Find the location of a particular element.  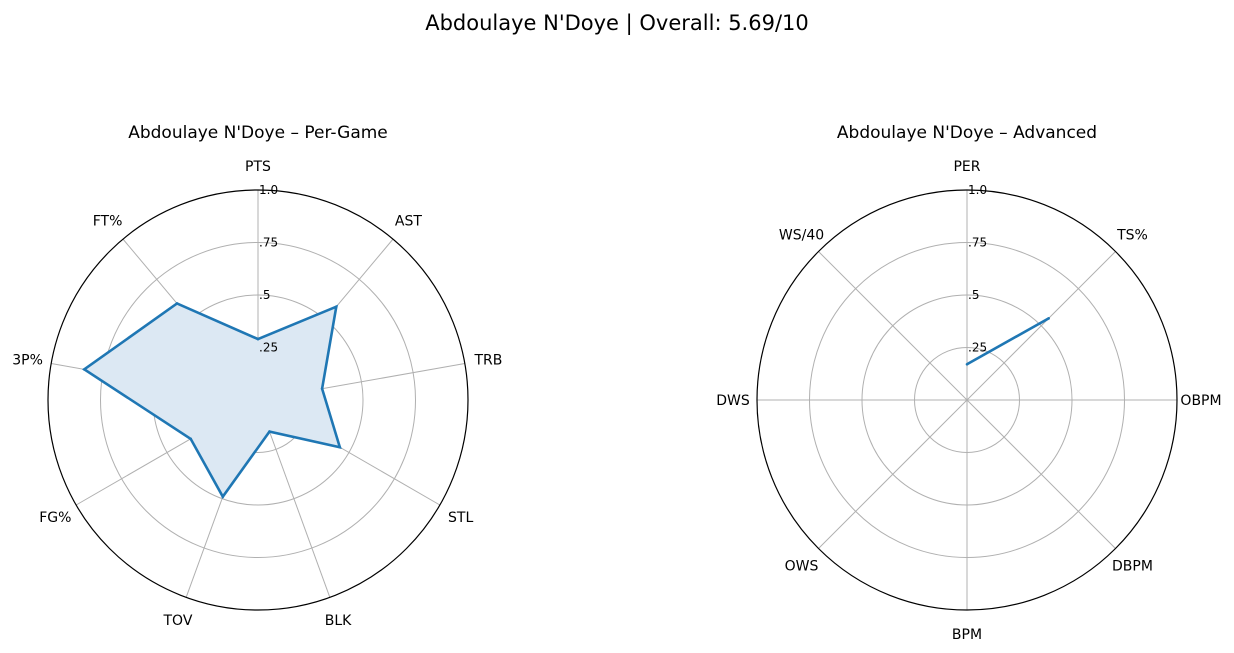

category-label-per-game-blk: BLK is located at coordinates (338, 621).